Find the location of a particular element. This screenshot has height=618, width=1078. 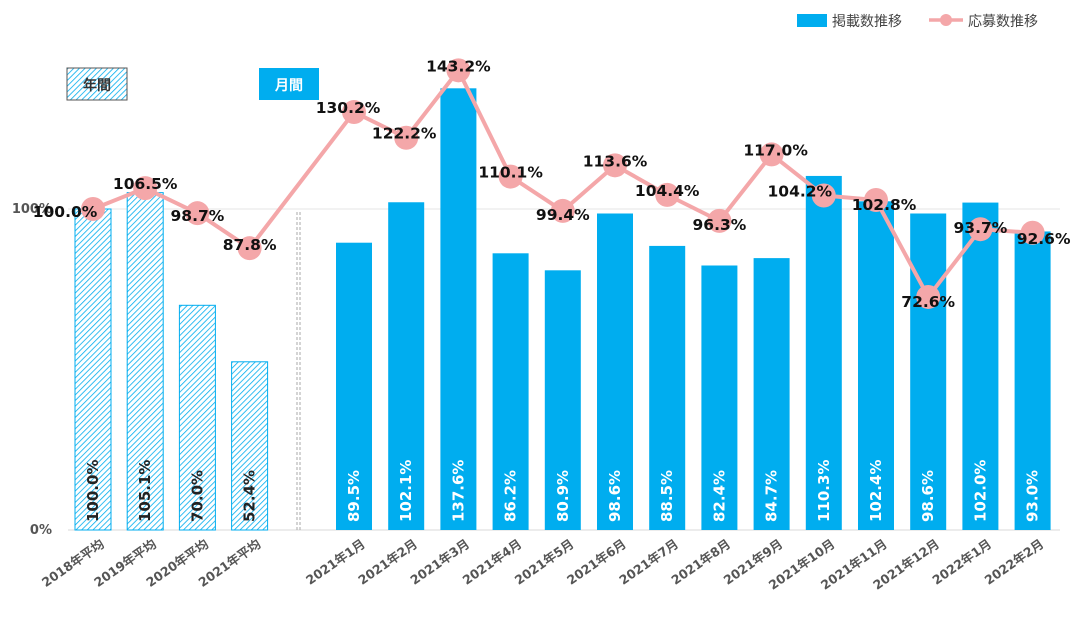

bar-value-label: 84.7% is located at coordinates (772, 496).